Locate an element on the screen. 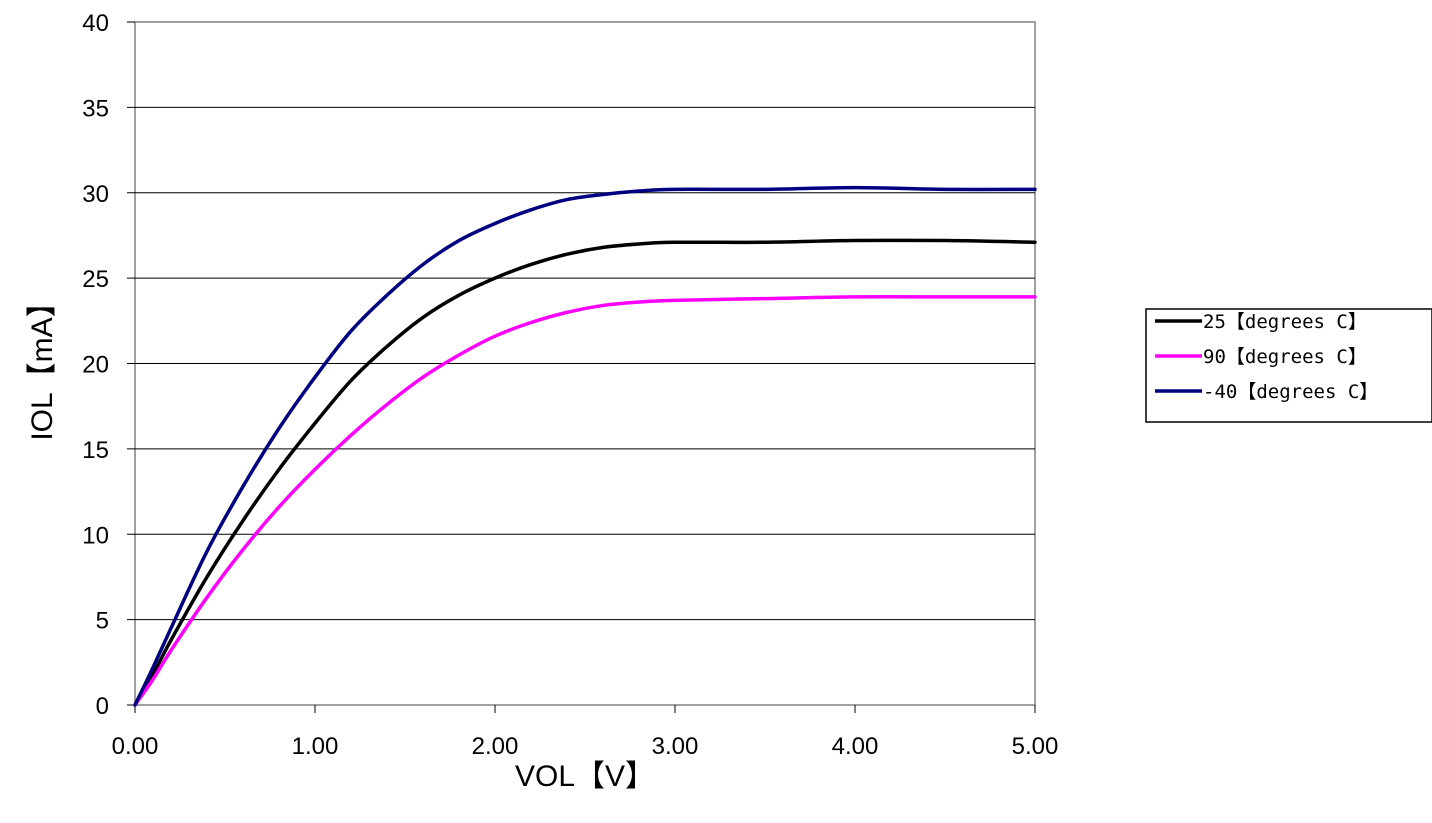  y-tick-label: 10 is located at coordinates (95, 535).